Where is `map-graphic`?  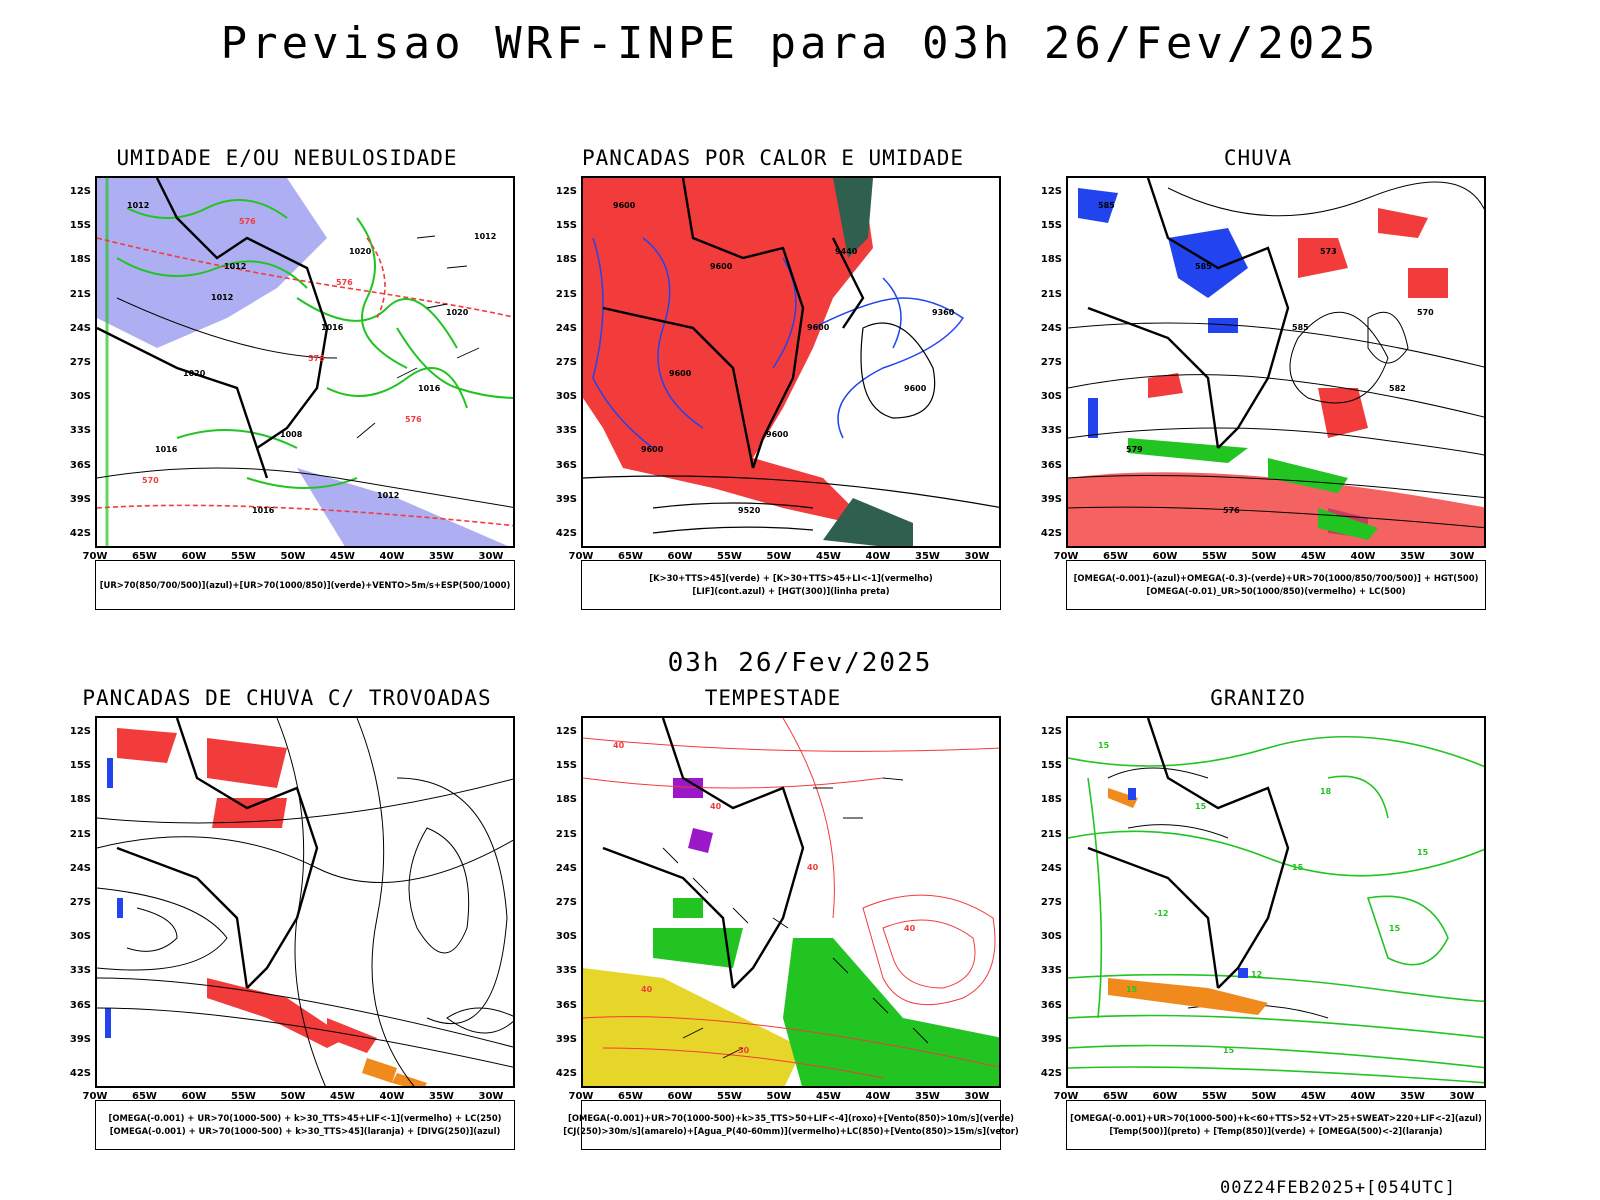 map-graphic is located at coordinates (305, 902).